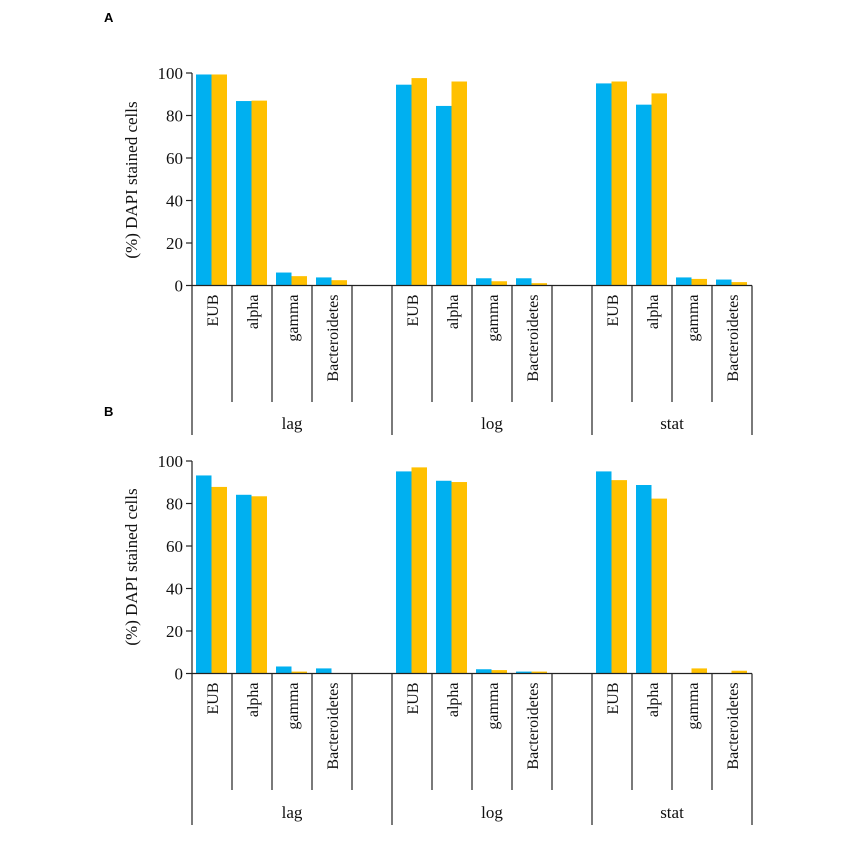 This screenshot has height=843, width=850. I want to click on bar-lag-bacteroidetes-series2, so click(339, 283).